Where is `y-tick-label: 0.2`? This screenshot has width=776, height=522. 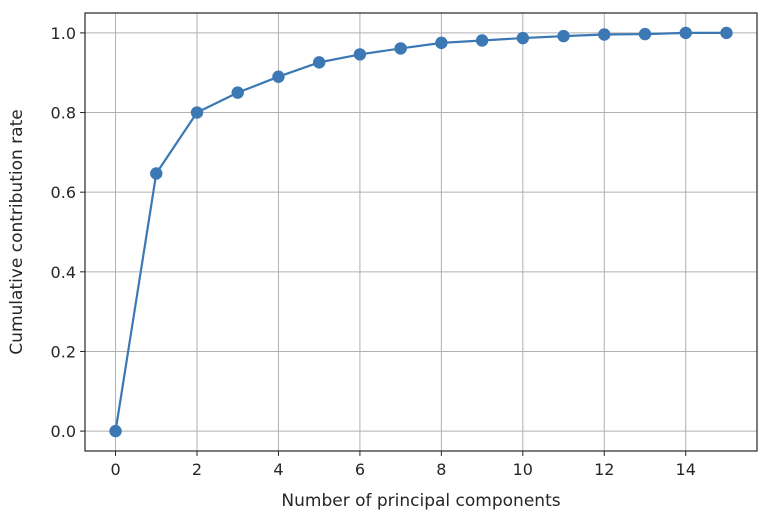
y-tick-label: 0.2 is located at coordinates (63, 351).